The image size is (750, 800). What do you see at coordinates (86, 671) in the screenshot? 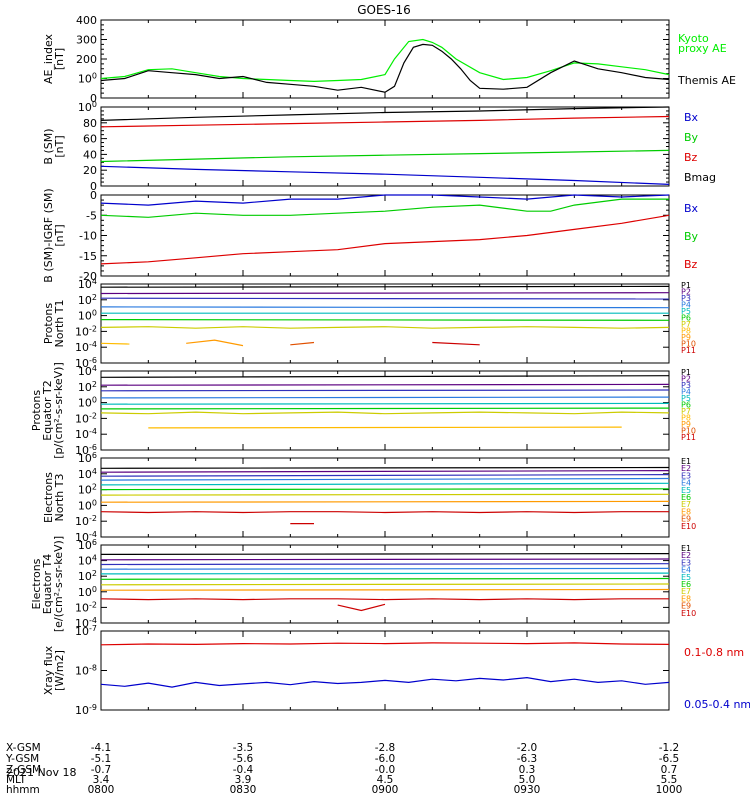
I see `y-tick-label: 10⁻⁸` at bounding box center [86, 671].